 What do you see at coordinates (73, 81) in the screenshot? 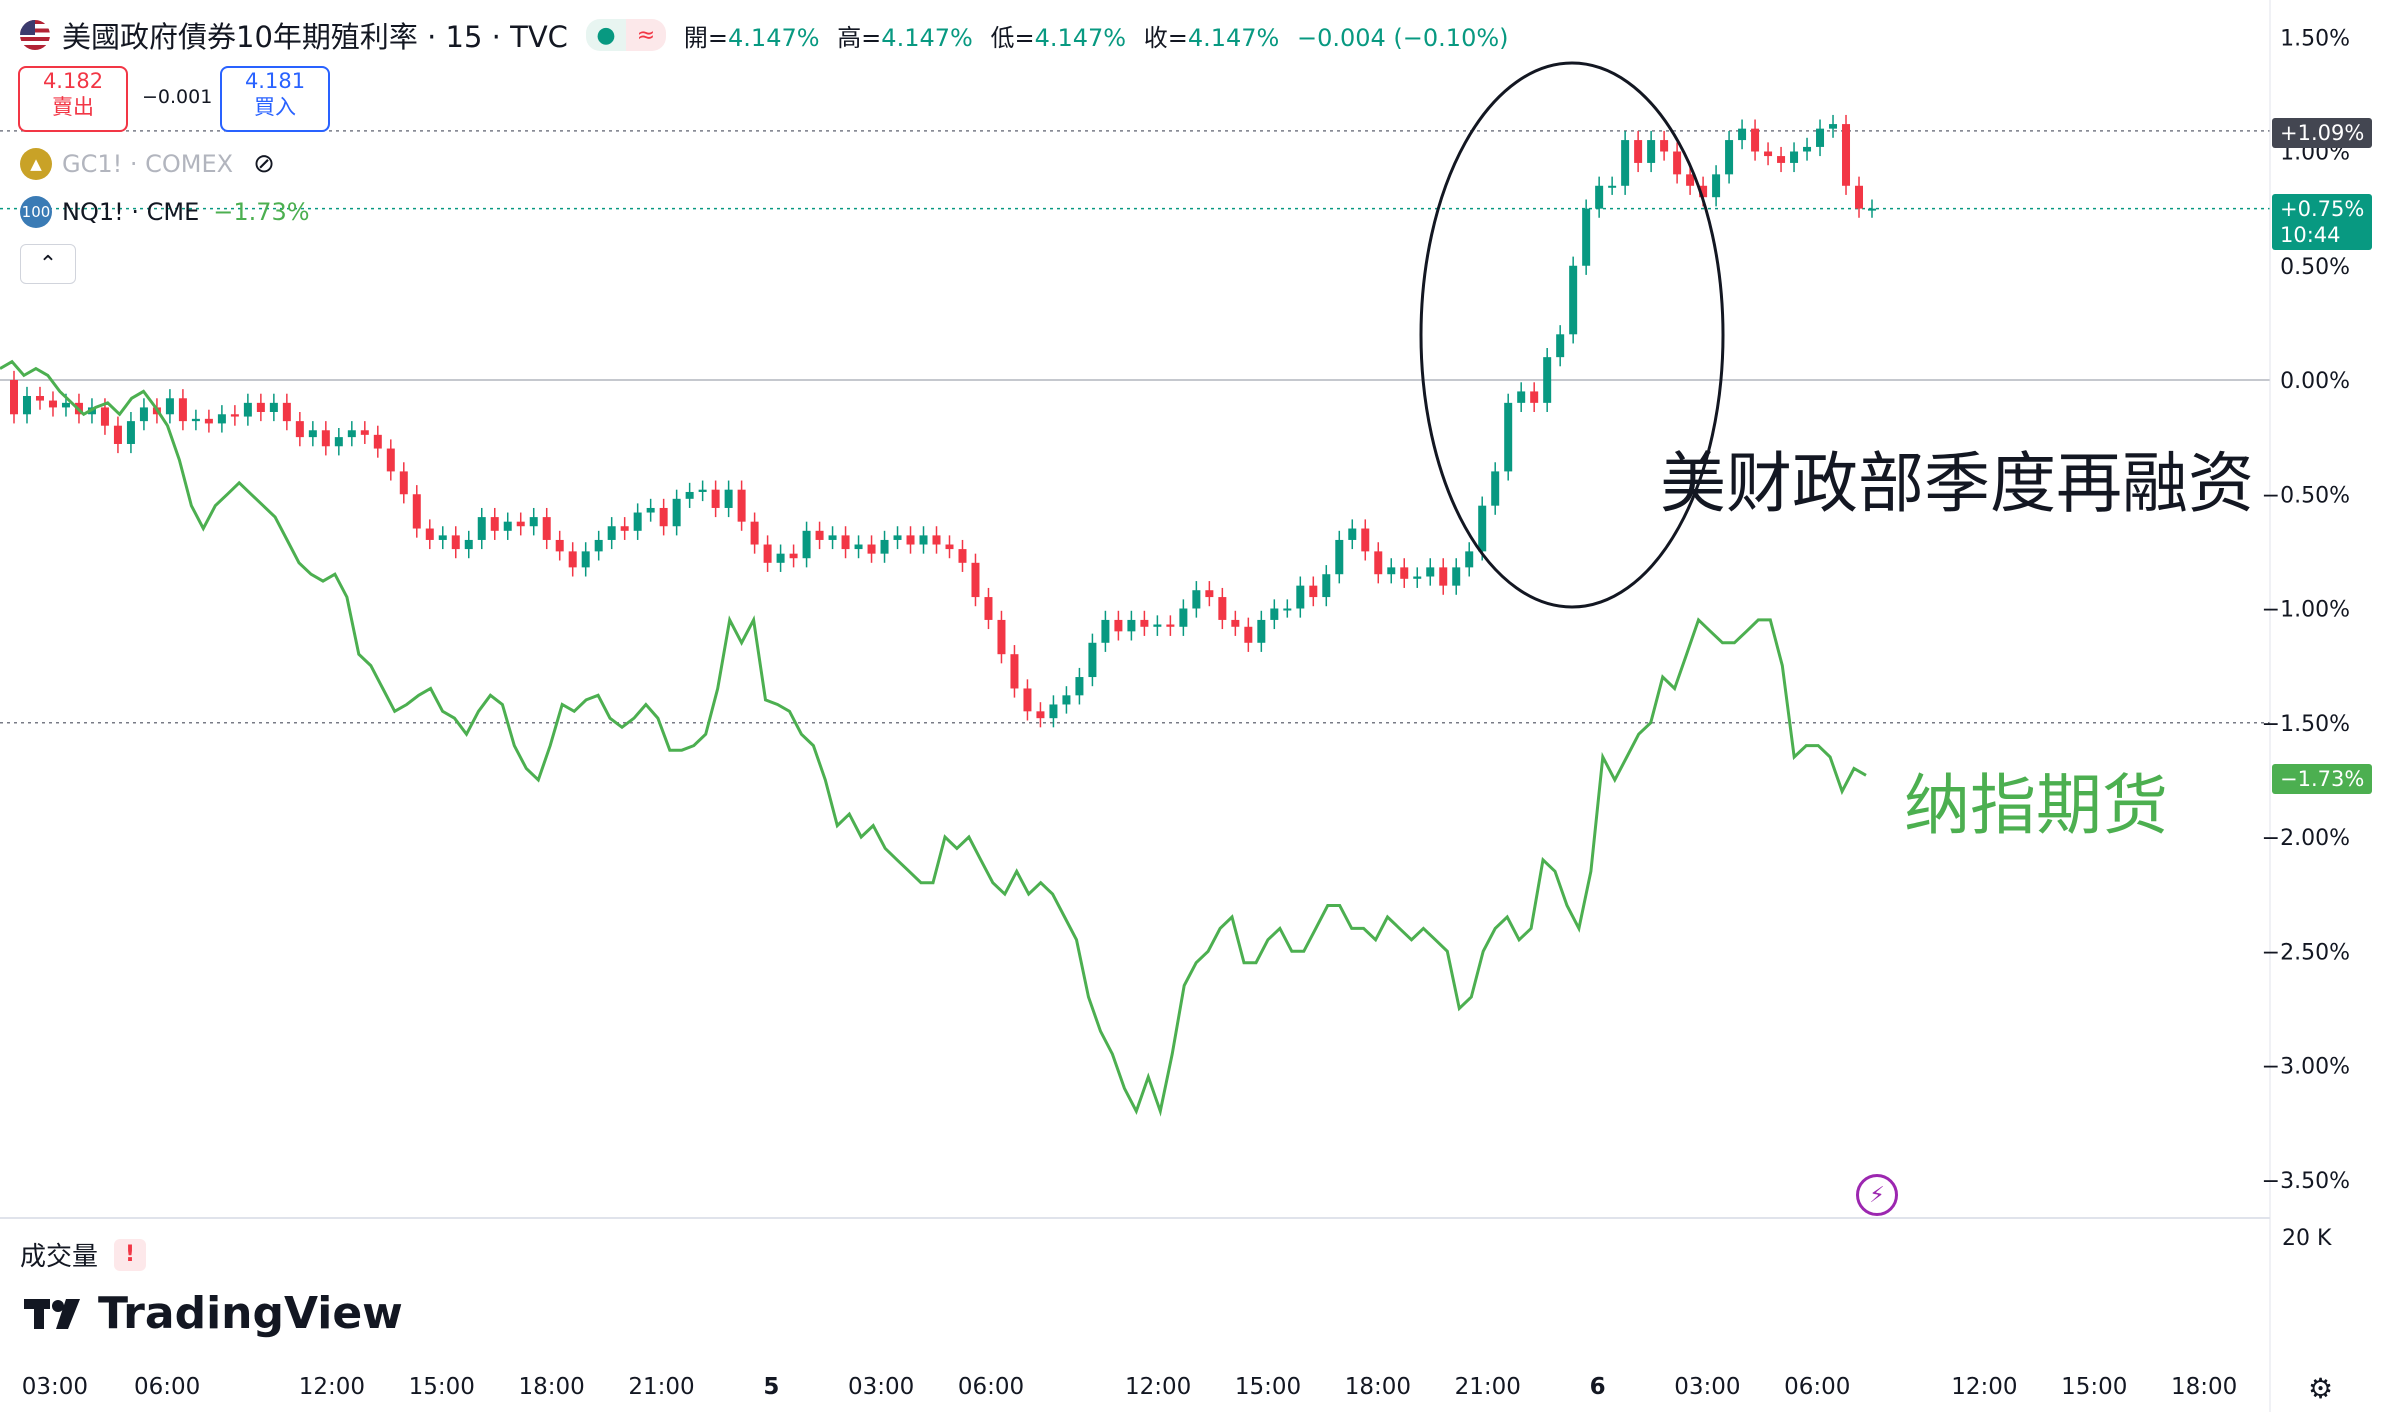
I see `sell-price: 4.182` at bounding box center [73, 81].